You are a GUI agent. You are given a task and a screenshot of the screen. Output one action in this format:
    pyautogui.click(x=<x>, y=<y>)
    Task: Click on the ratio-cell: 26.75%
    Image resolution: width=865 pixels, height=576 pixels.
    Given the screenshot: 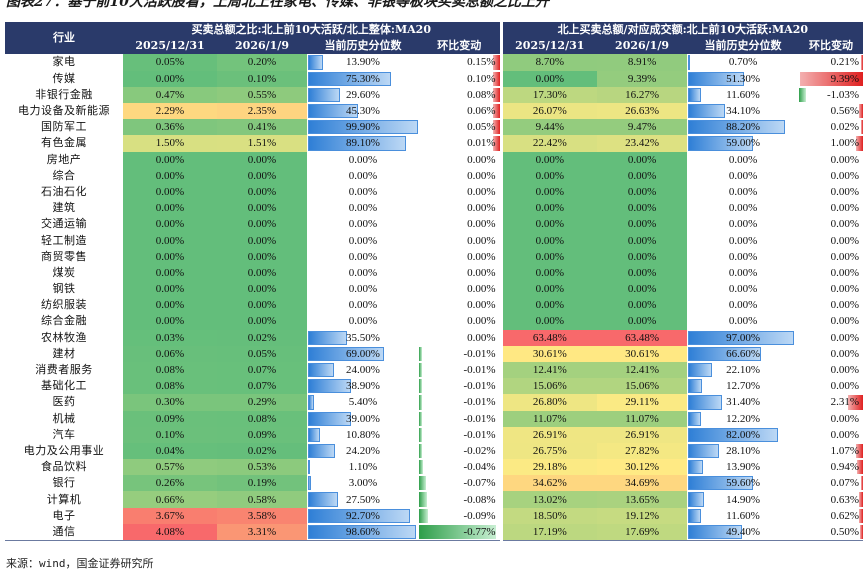 What is the action you would take?
    pyautogui.click(x=548, y=451)
    